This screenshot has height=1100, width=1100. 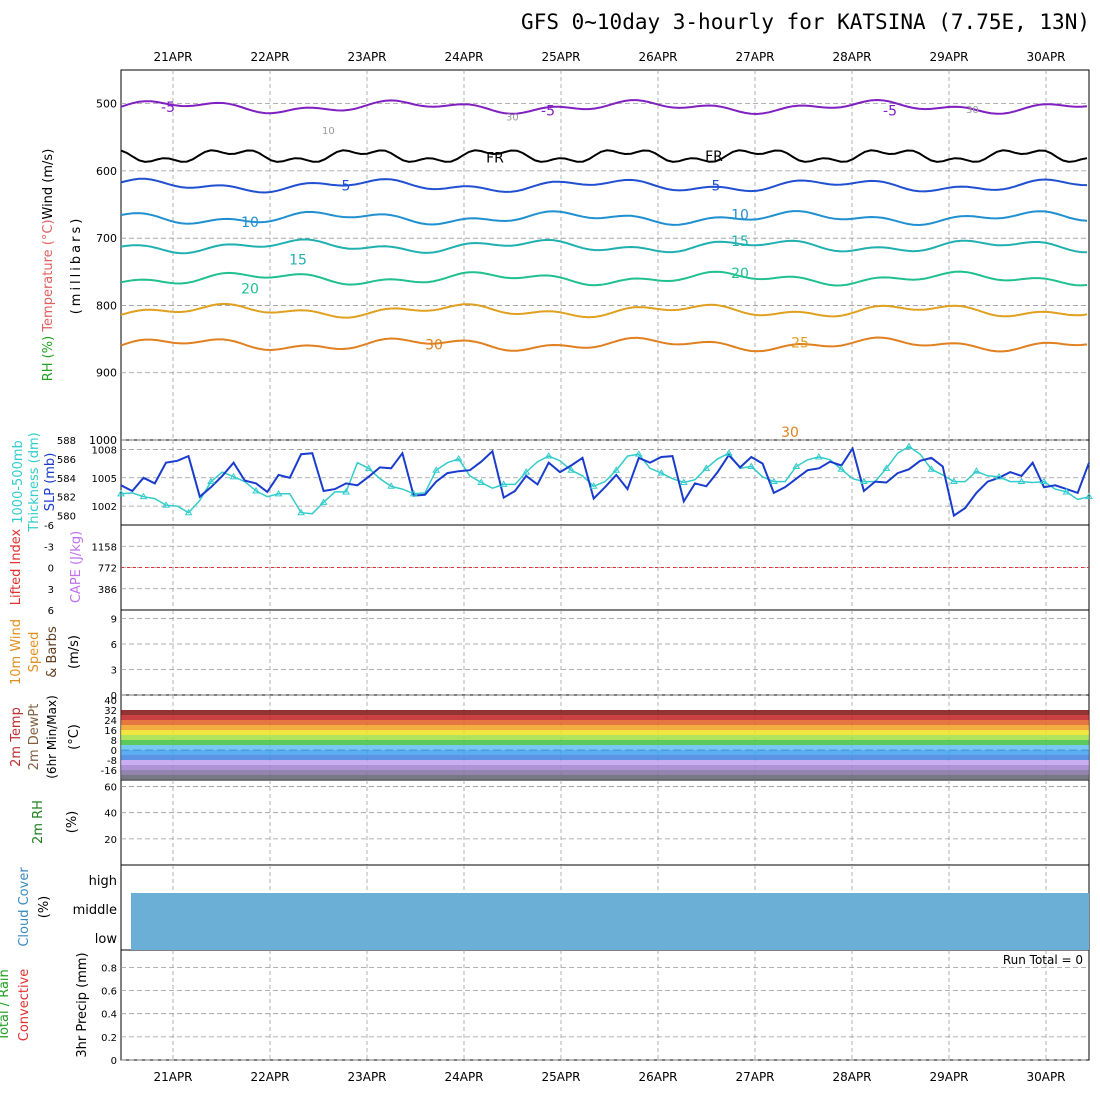 What do you see at coordinates (754, 57) in the screenshot?
I see `date-label-top: 27APR` at bounding box center [754, 57].